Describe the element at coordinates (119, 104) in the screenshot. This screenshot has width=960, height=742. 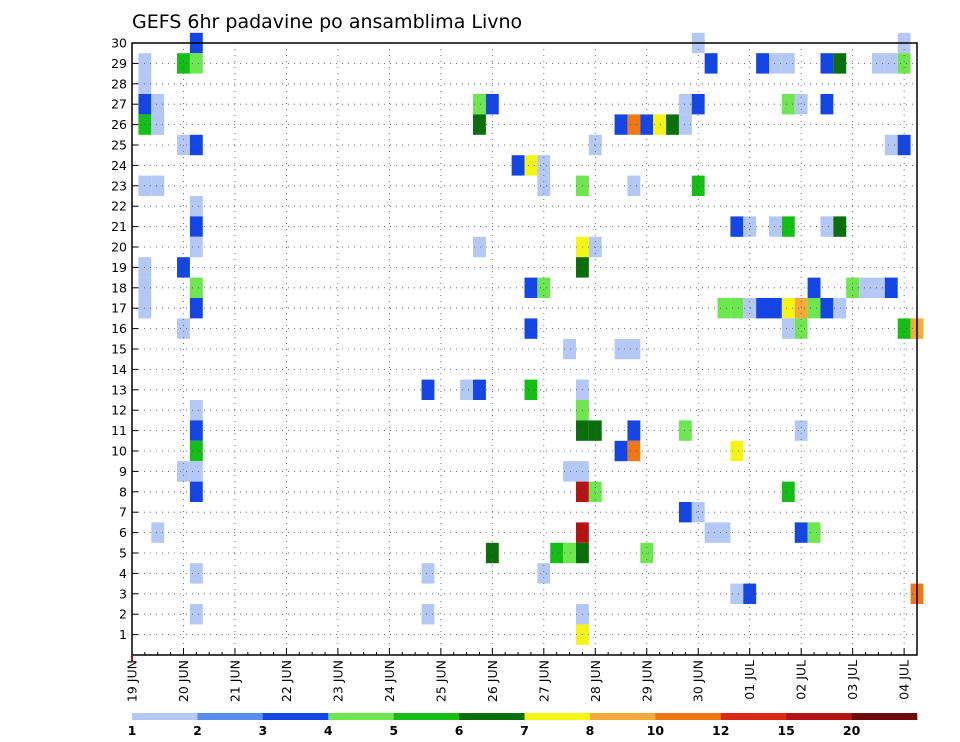
I see `y-tick-label-27: 27` at that location.